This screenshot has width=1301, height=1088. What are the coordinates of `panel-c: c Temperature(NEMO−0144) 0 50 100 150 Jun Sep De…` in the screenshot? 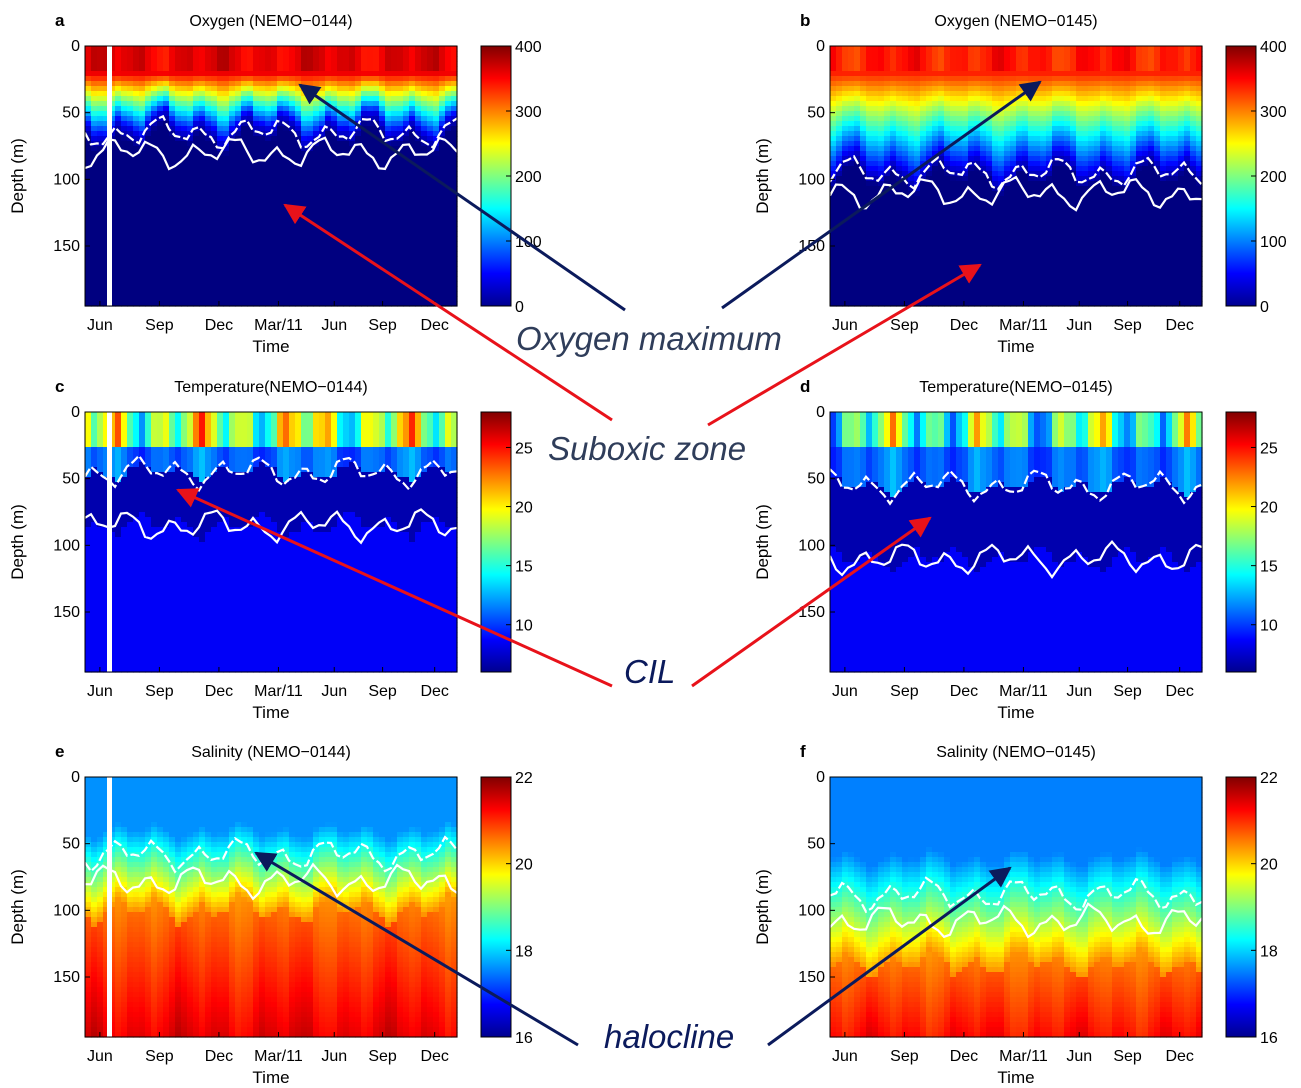 It's located at (270, 549).